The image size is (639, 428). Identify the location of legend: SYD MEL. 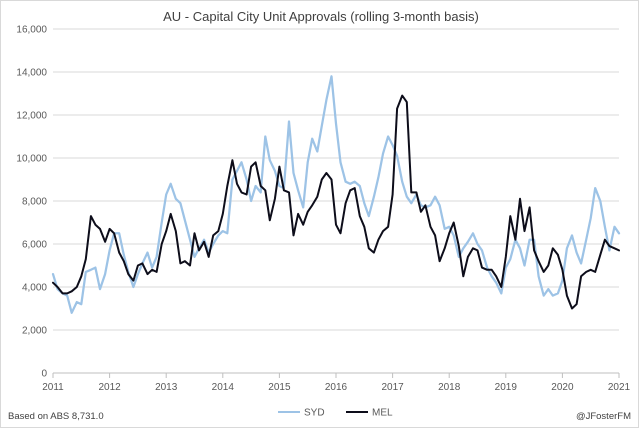
(335, 413).